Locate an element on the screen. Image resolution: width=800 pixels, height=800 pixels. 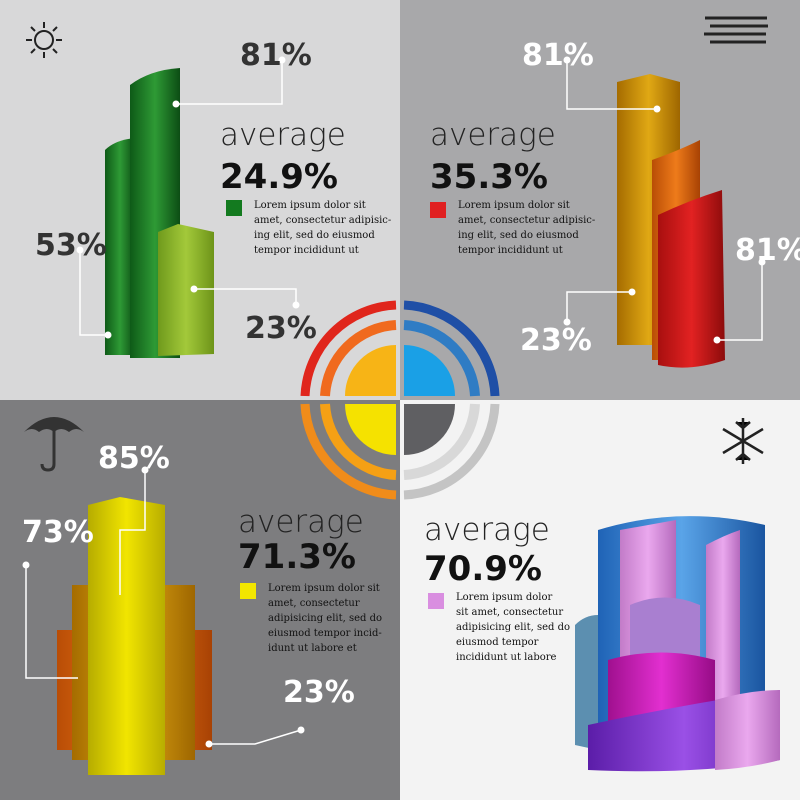
umbrella-icon is located at coordinates (54, 444).